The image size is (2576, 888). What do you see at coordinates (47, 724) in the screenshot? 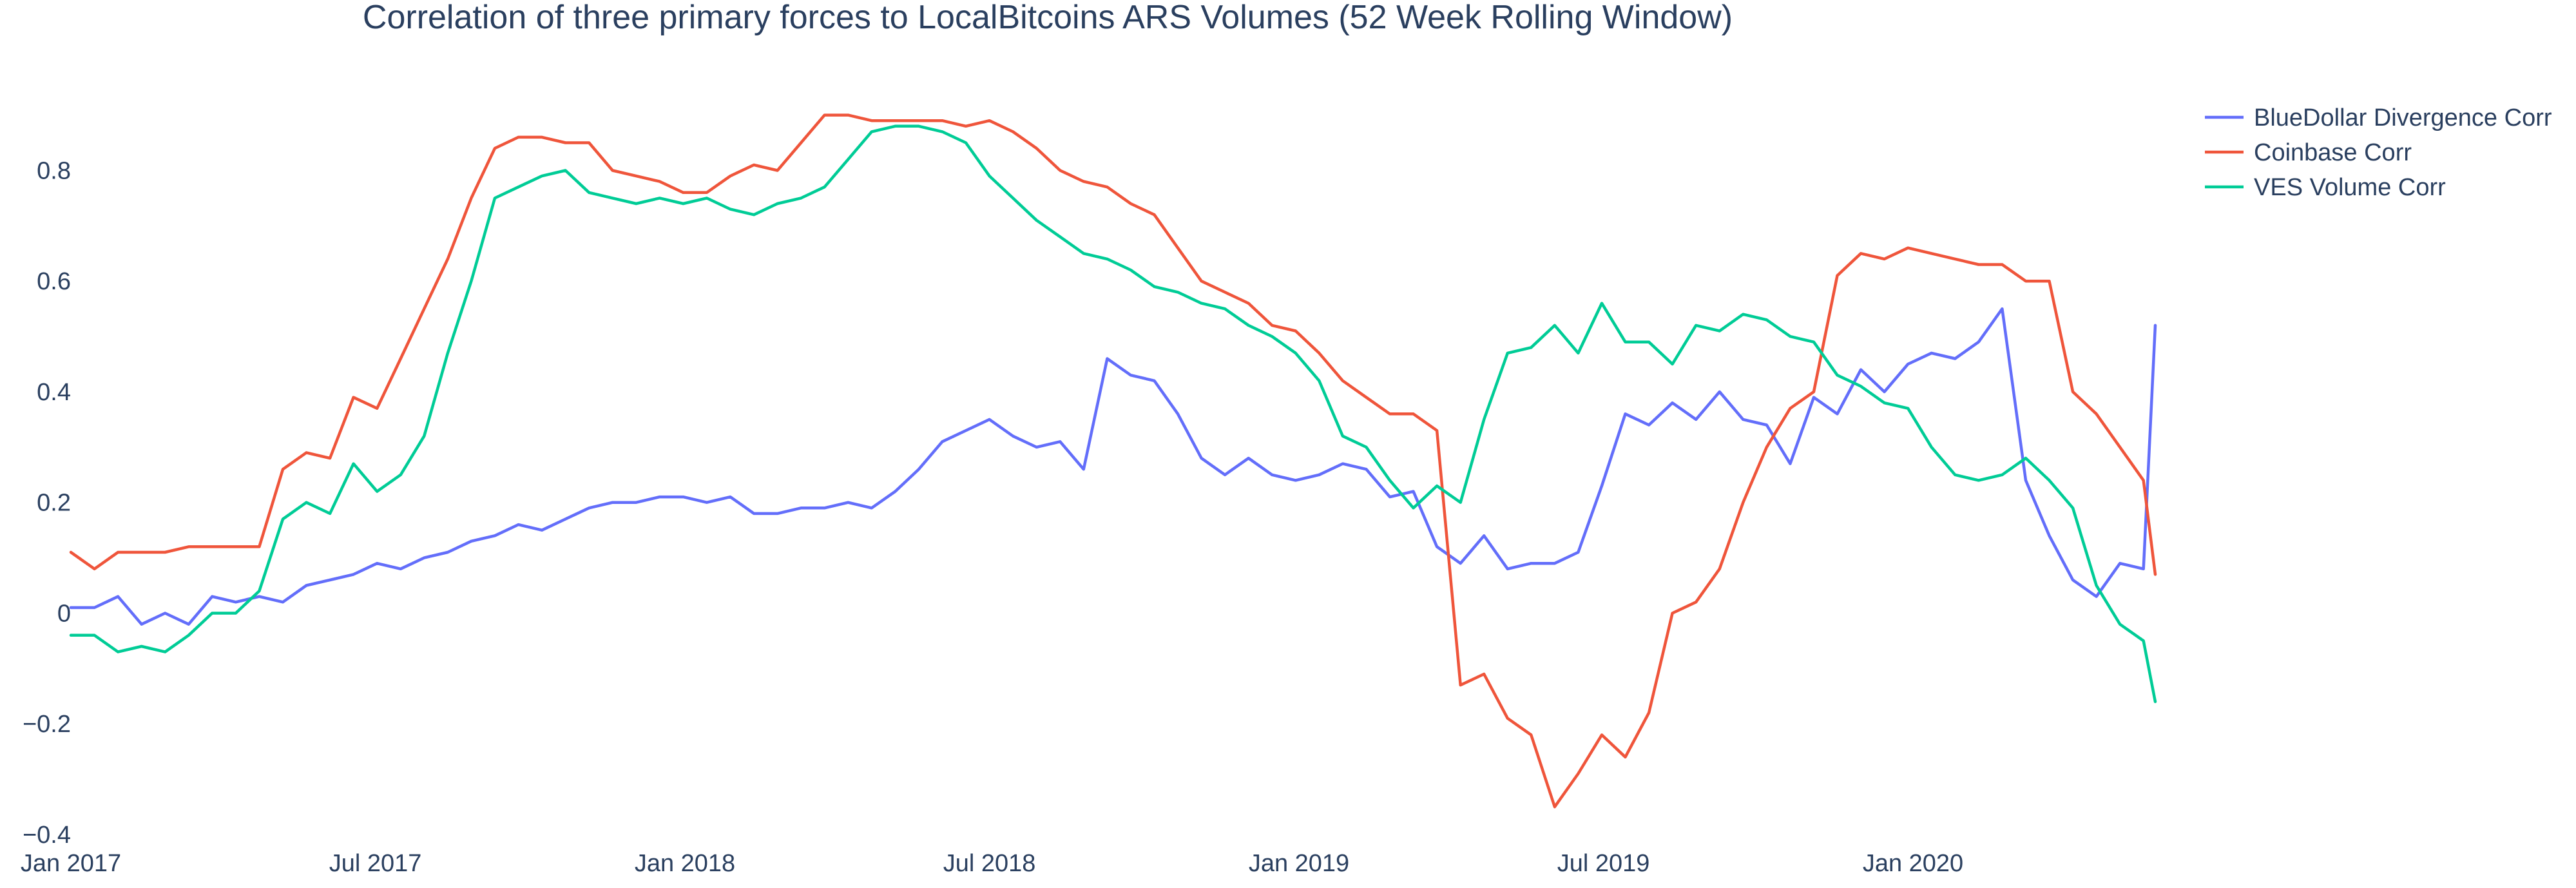
I see `y-tick-label: −0.2` at bounding box center [47, 724].